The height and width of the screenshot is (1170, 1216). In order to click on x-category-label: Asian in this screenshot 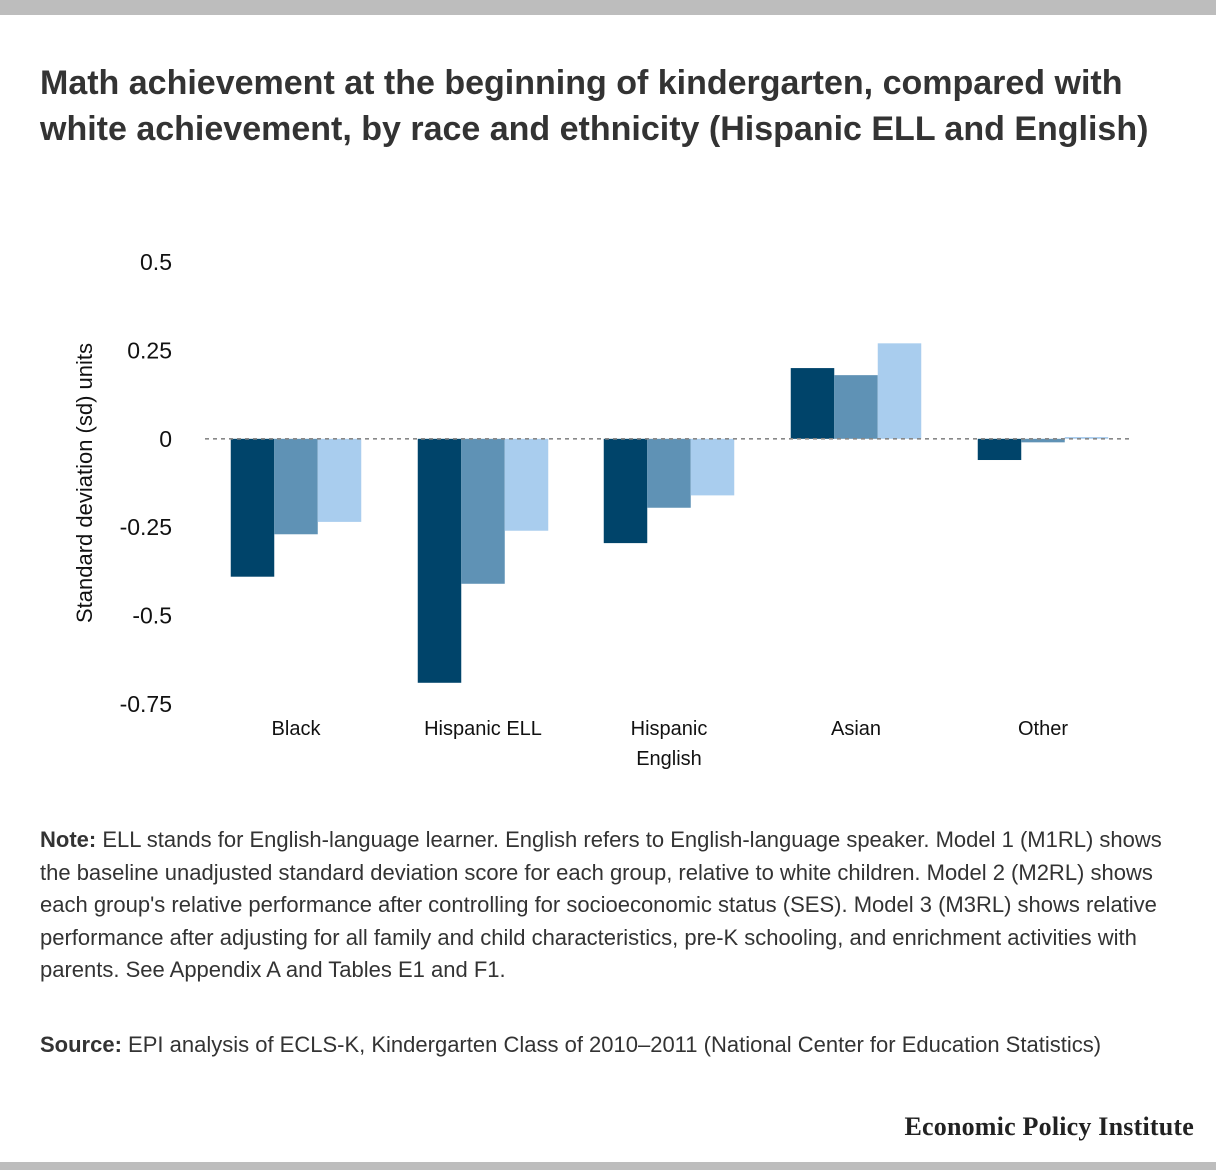, I will do `click(856, 729)`.